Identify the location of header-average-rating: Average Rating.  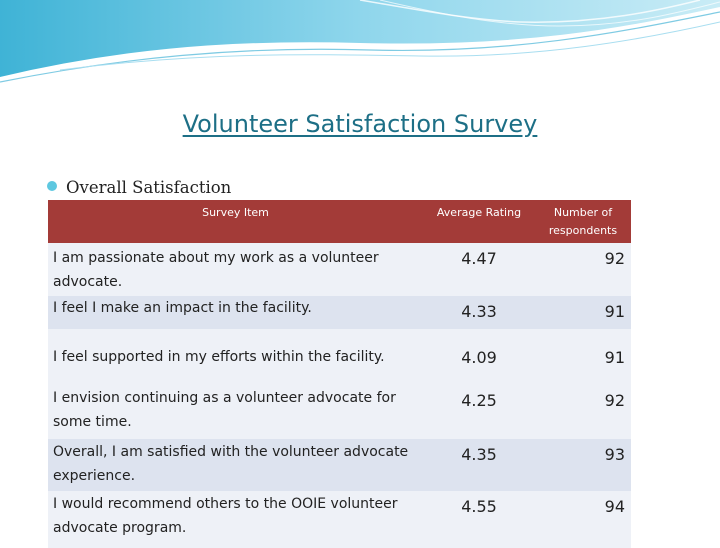
(479, 221).